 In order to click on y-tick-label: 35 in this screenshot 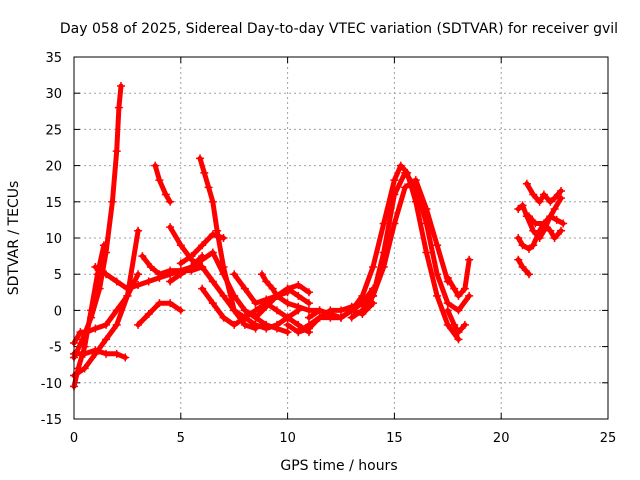, I will do `click(53, 58)`.